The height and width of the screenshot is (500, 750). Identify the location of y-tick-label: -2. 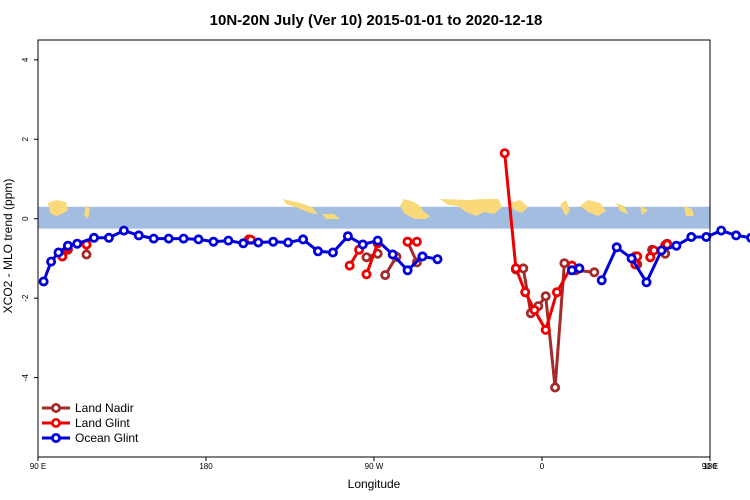
(25, 298).